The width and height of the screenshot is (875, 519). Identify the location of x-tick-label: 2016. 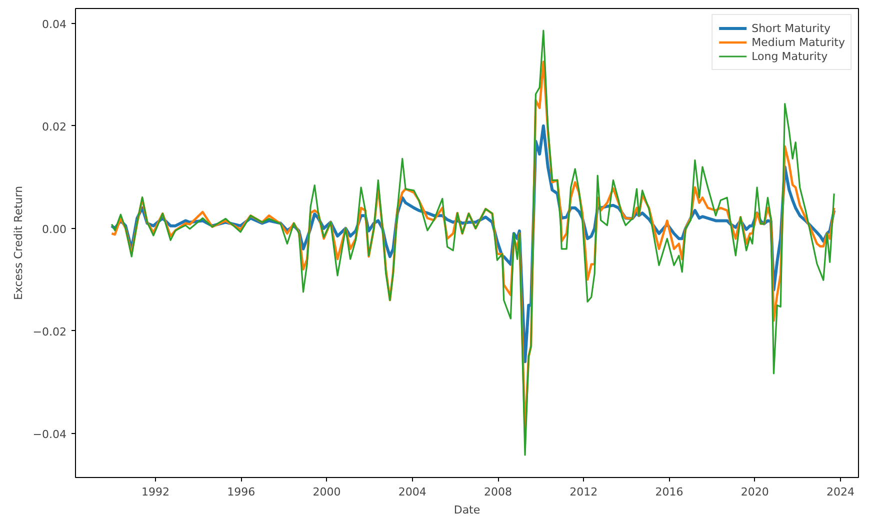
(669, 492).